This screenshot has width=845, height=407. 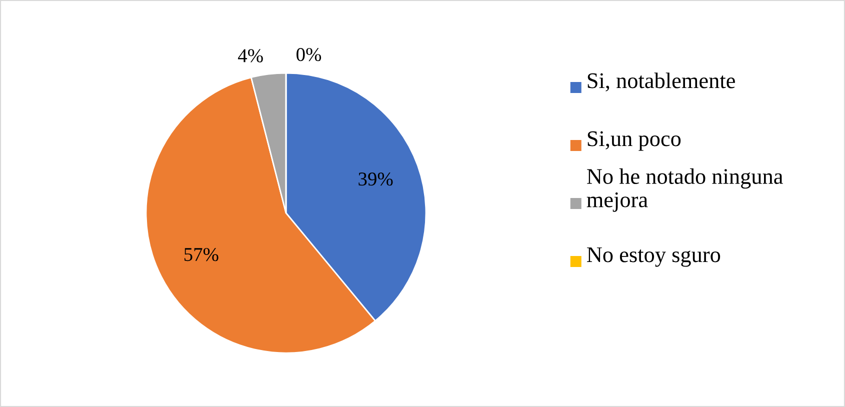 What do you see at coordinates (375, 179) in the screenshot?
I see `data-label: 39%` at bounding box center [375, 179].